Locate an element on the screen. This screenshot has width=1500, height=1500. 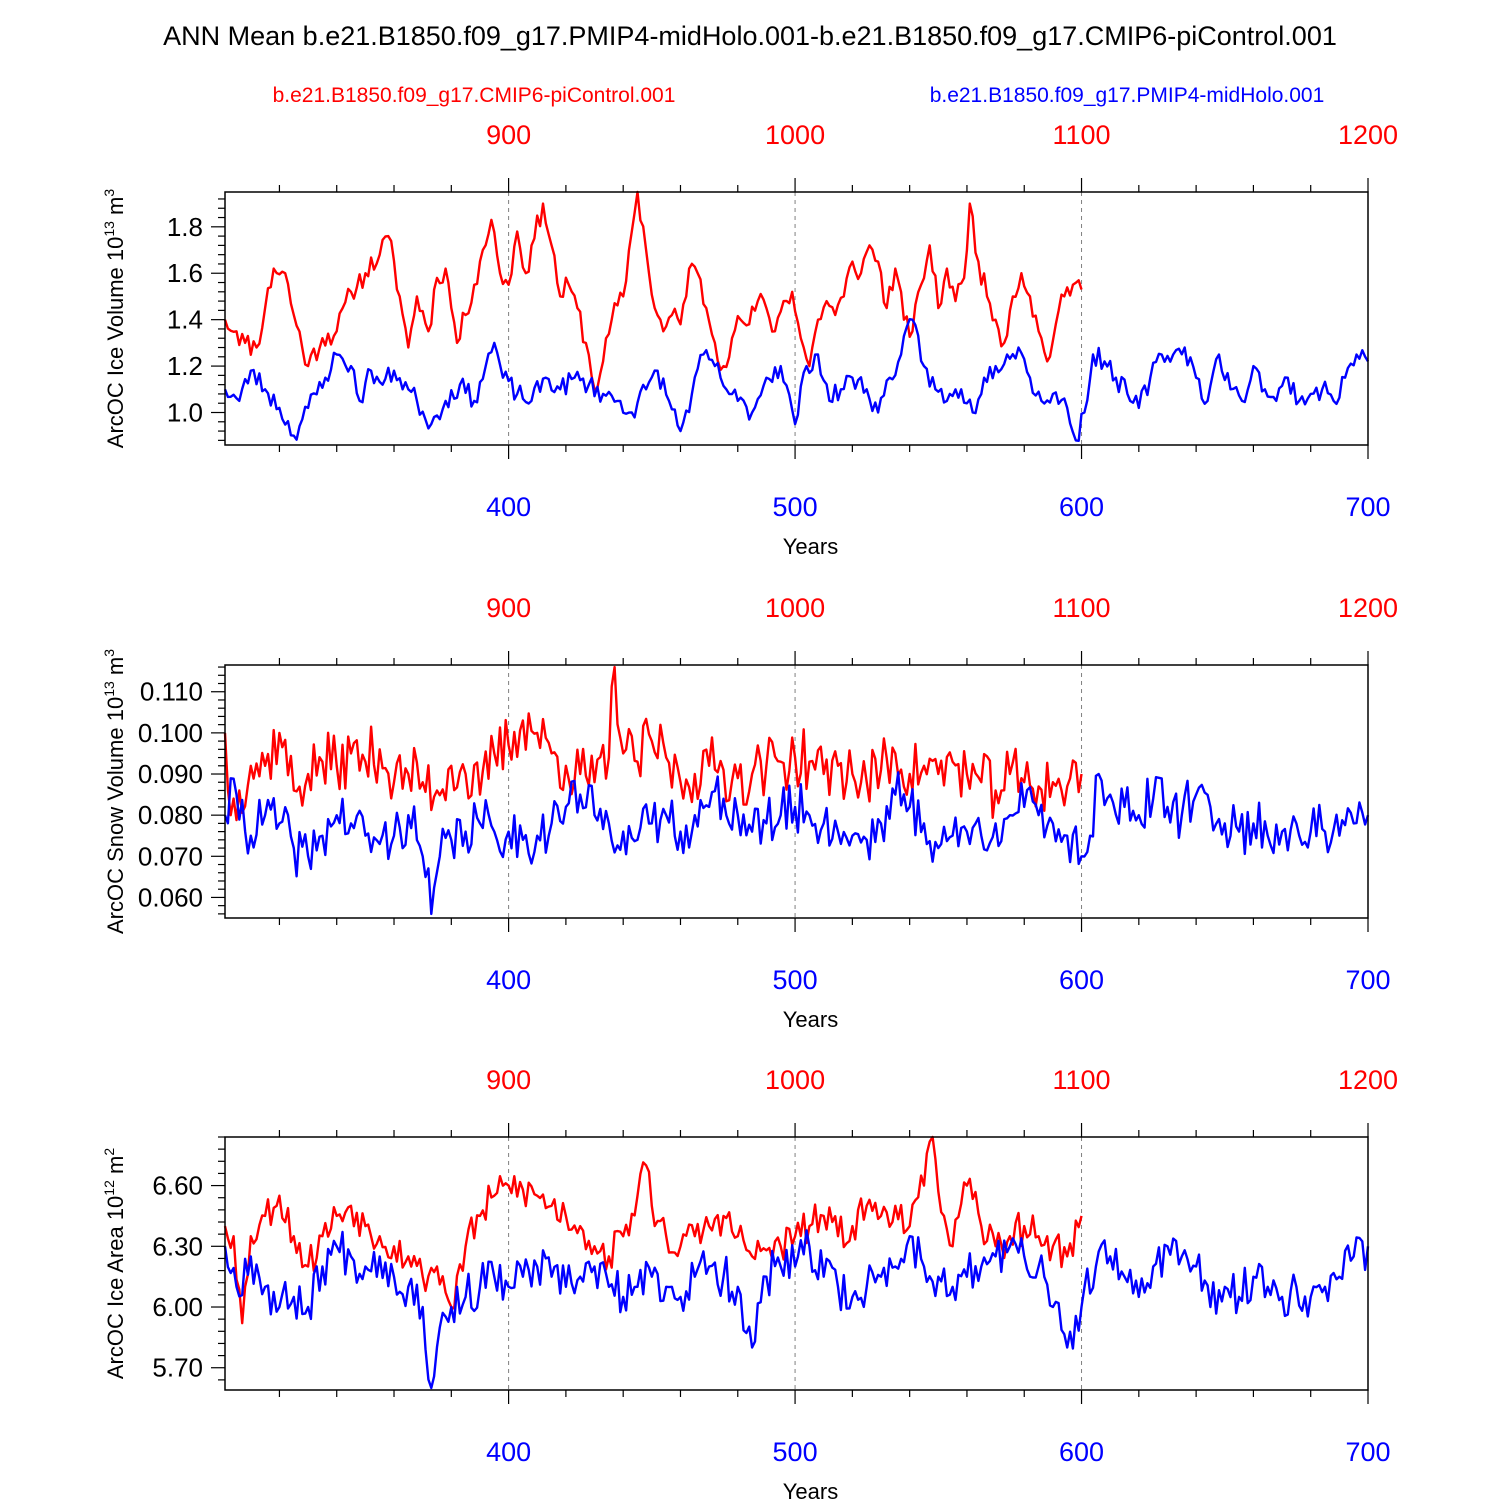
y-tick-label: 5.70 is located at coordinates (177, 1368).